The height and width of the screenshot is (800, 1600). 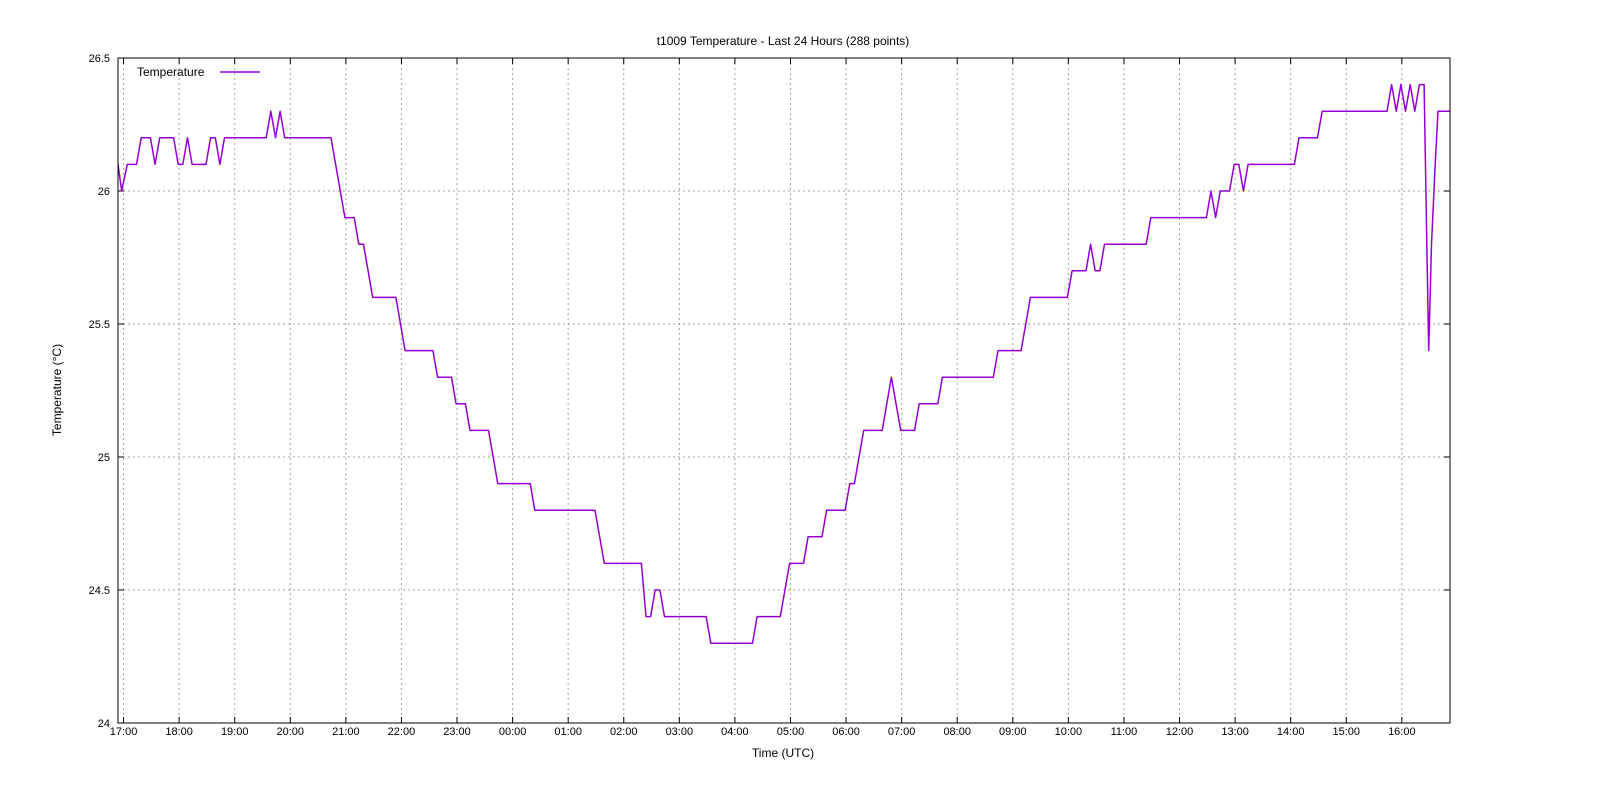 What do you see at coordinates (568, 732) in the screenshot?
I see `x-tick-label: 01:00` at bounding box center [568, 732].